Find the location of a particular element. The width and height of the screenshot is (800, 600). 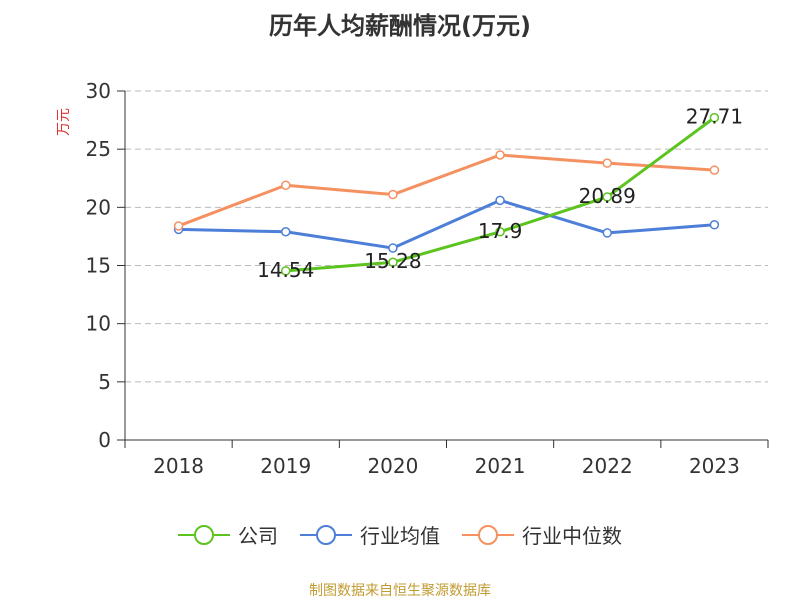

legend: 公司 行业均值 行业中位数 is located at coordinates (400, 534).